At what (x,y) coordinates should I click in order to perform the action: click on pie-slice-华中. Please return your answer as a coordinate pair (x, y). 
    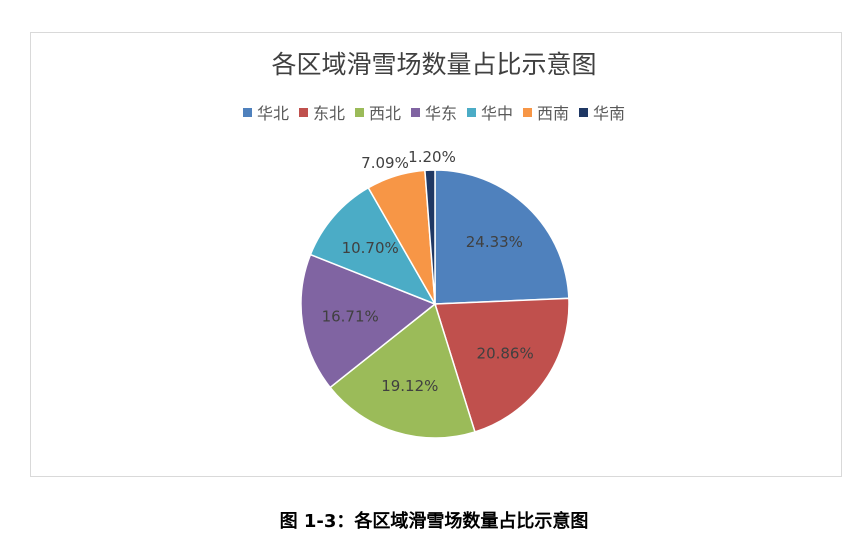
    Looking at the image, I should click on (373, 246).